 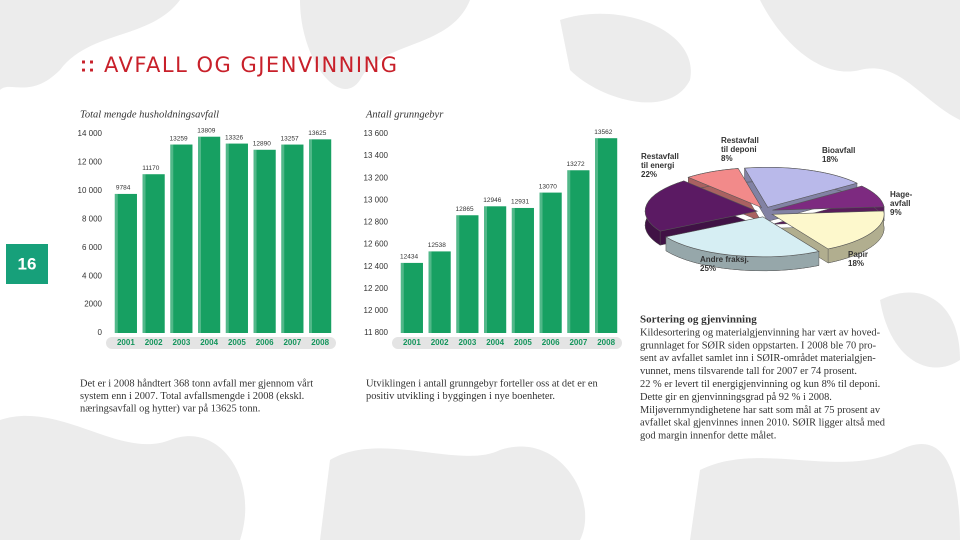 I want to click on y-tick-label: 13 000, so click(x=376, y=199).